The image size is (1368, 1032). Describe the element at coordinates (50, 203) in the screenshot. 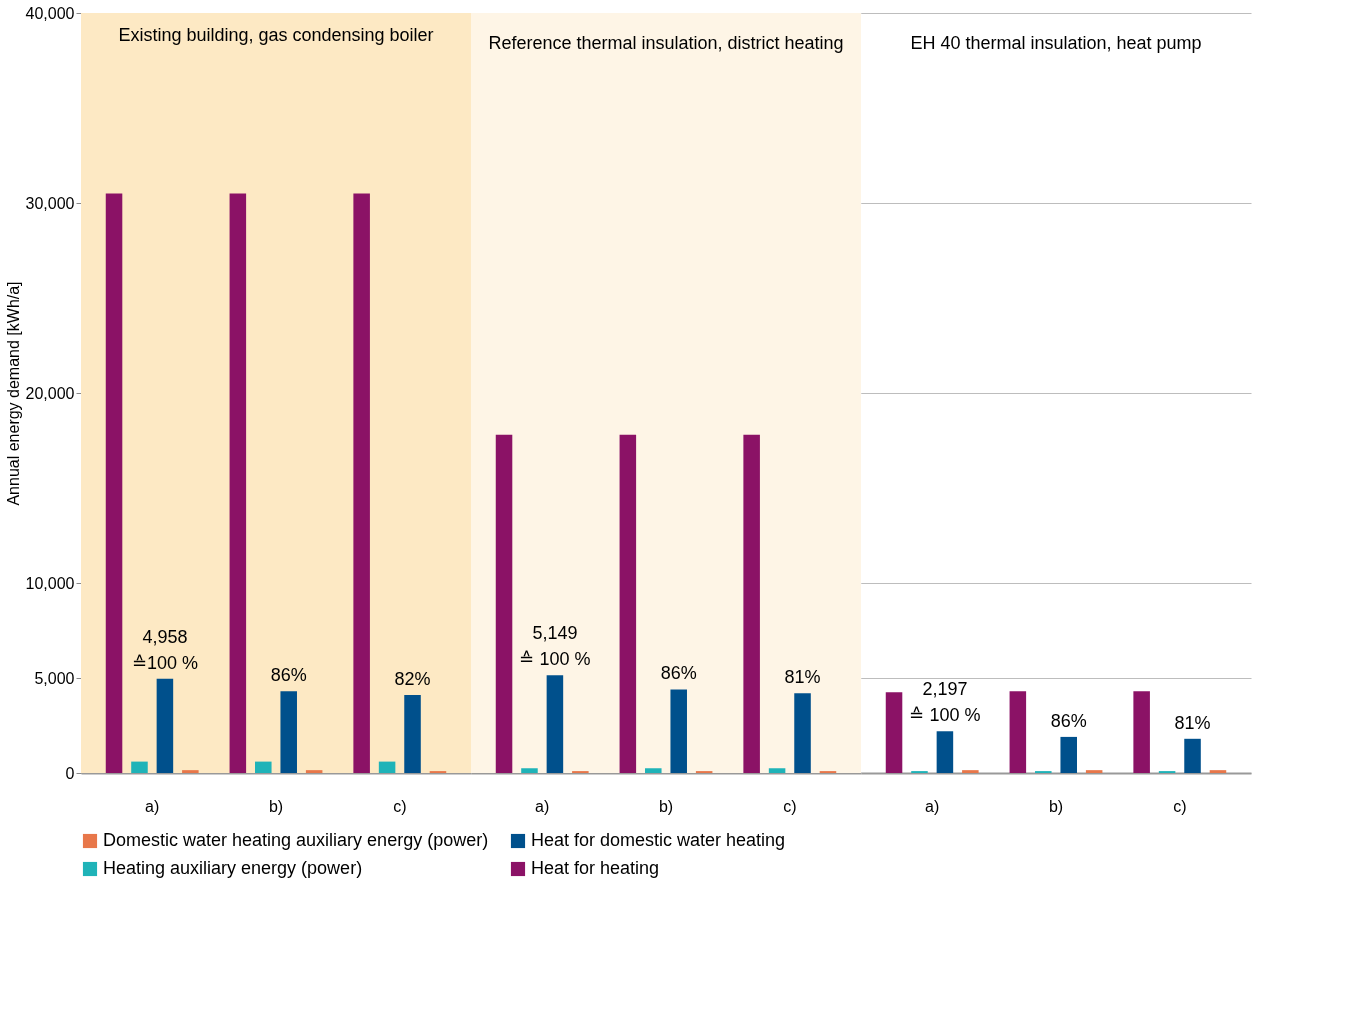

I see `y-tick-label: 30,000` at that location.